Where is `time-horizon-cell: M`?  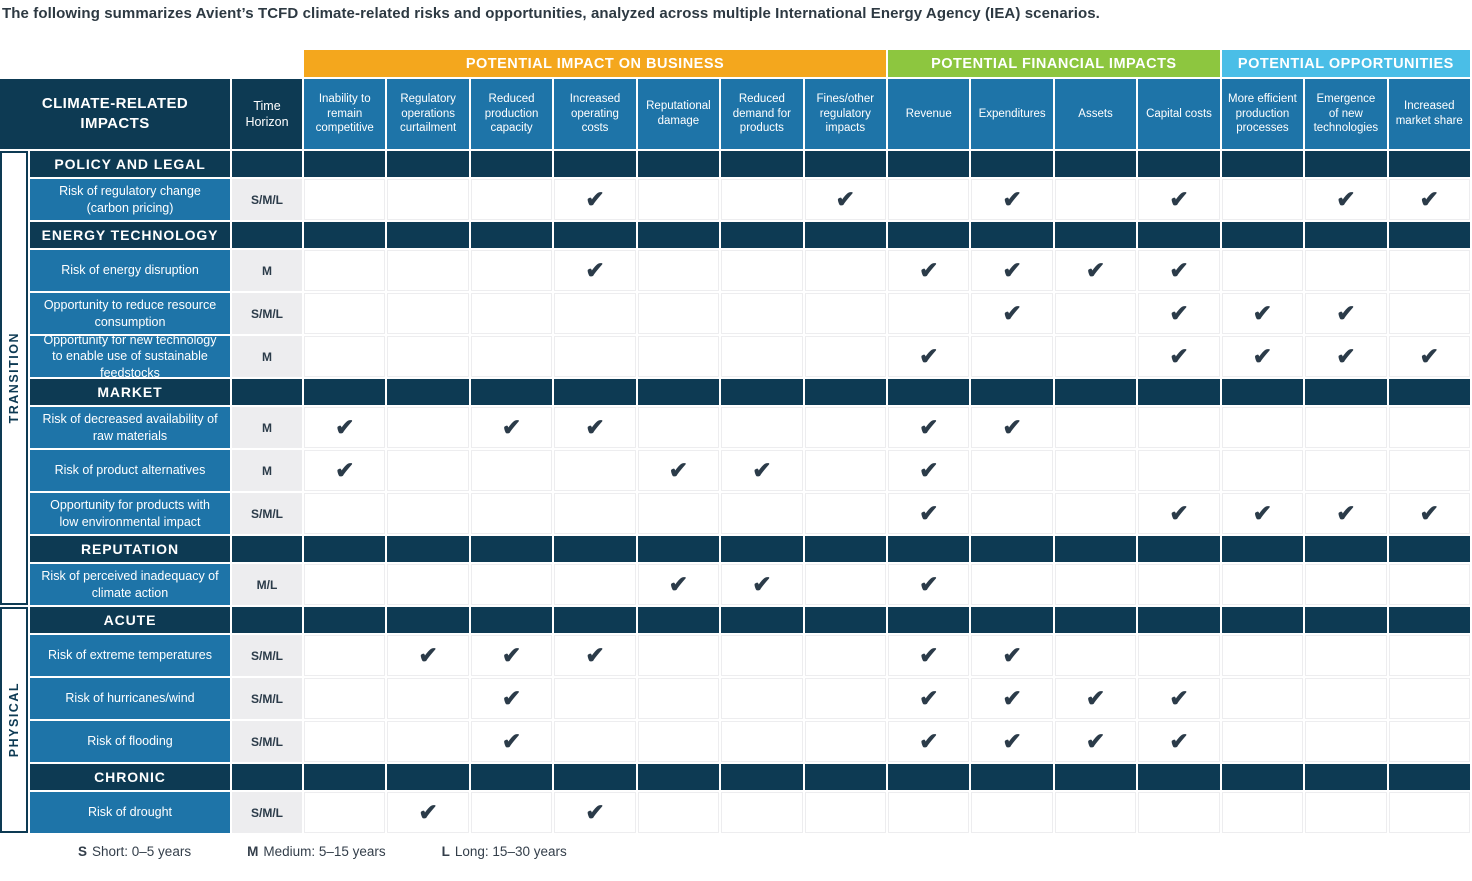
time-horizon-cell: M is located at coordinates (267, 270).